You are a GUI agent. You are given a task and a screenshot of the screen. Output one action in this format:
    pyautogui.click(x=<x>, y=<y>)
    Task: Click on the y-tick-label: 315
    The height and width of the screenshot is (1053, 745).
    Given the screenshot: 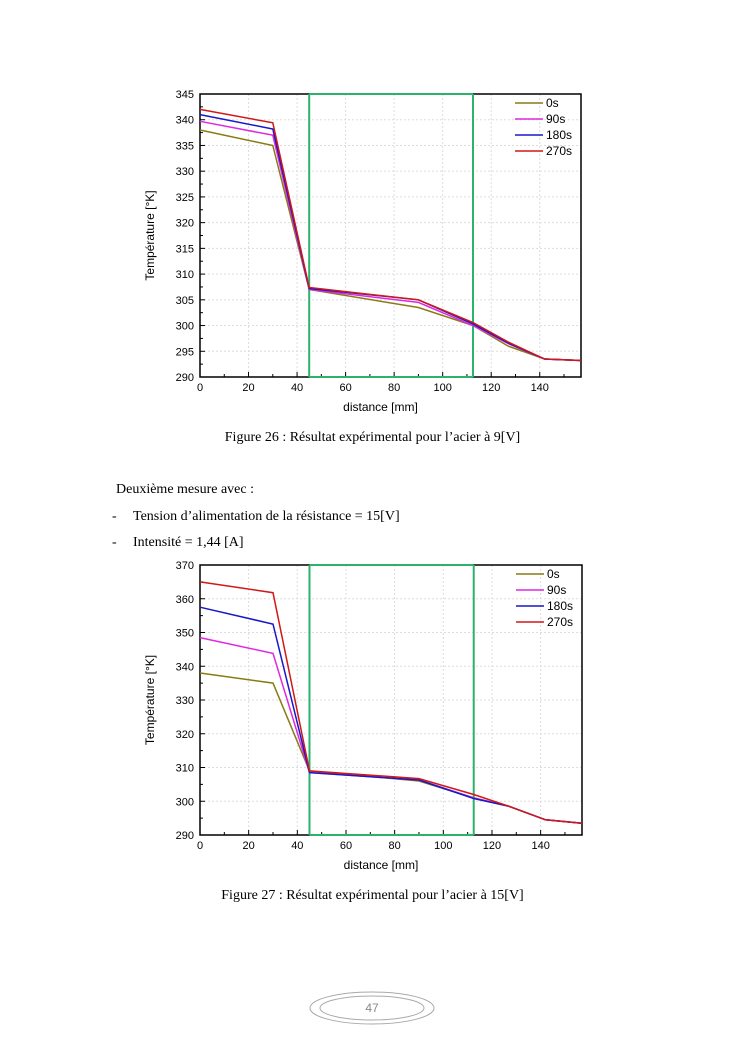 What is the action you would take?
    pyautogui.click(x=185, y=249)
    